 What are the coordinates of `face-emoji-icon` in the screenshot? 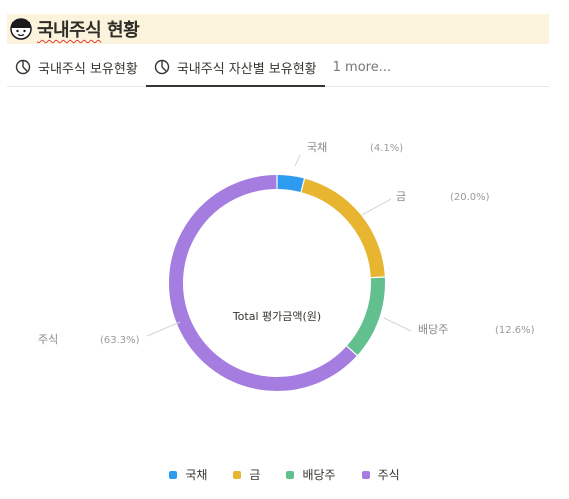 It's located at (21, 29).